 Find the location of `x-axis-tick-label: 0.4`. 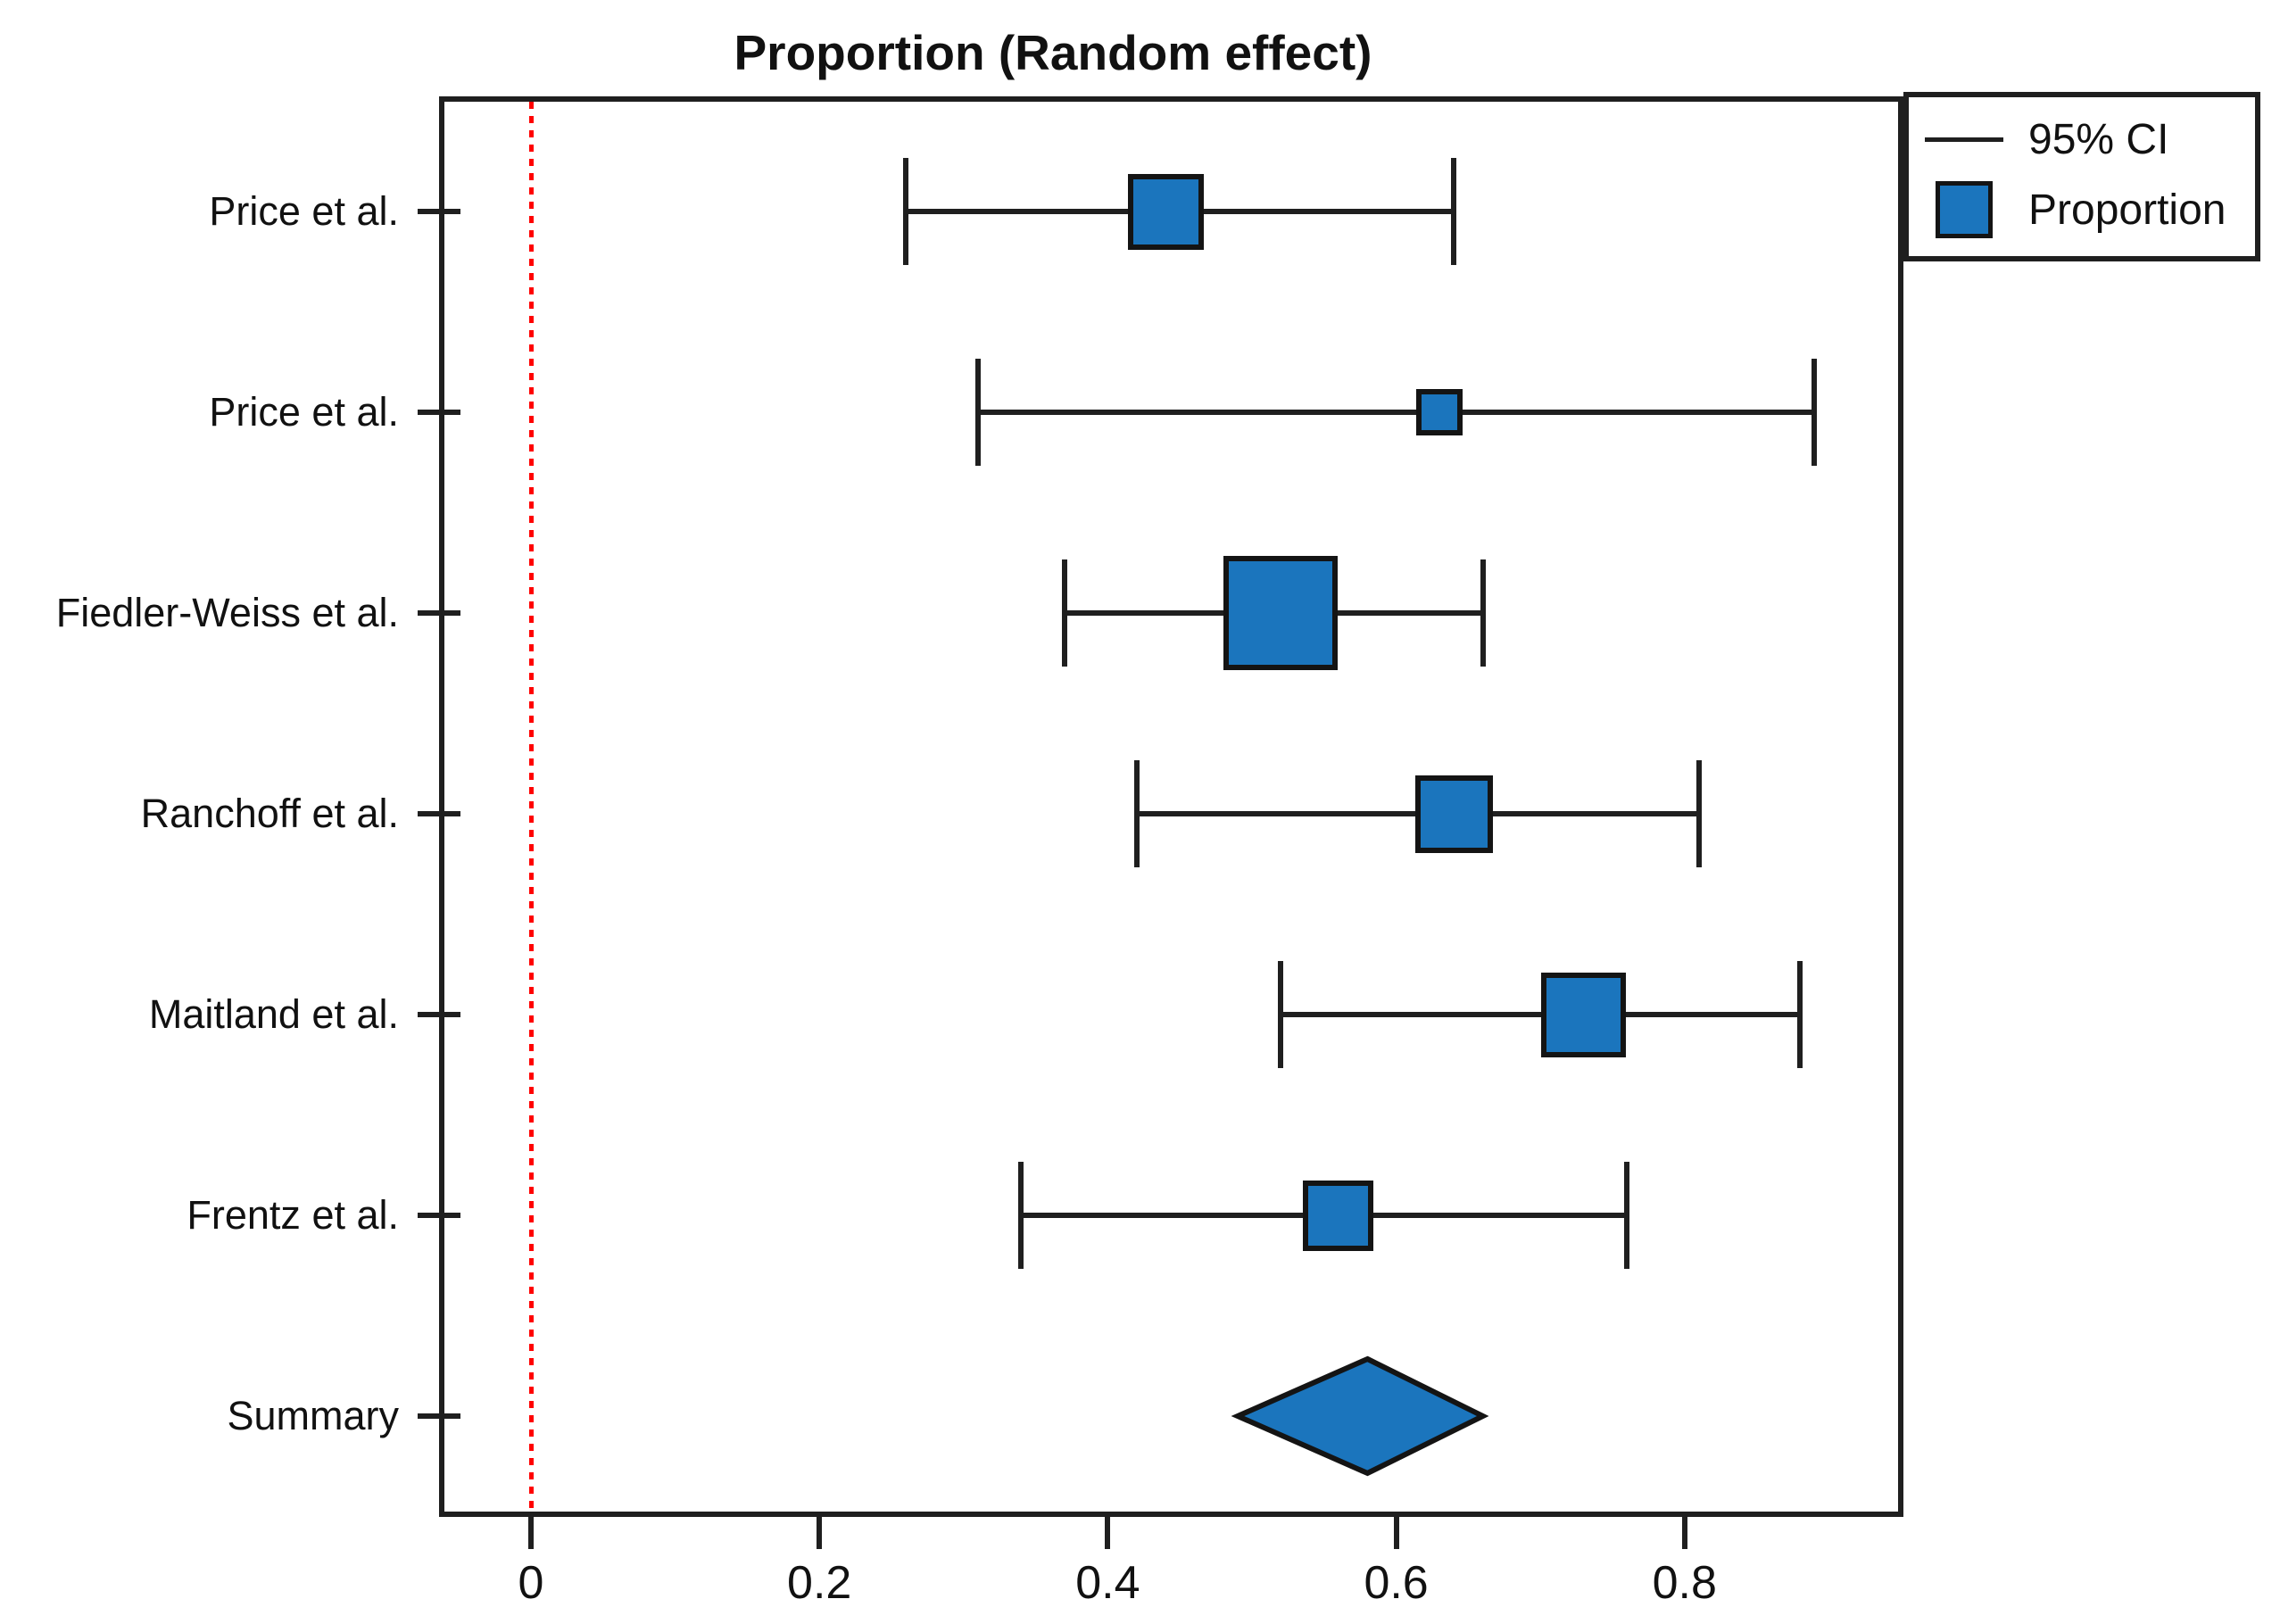

x-axis-tick-label: 0.4 is located at coordinates (1108, 1583).